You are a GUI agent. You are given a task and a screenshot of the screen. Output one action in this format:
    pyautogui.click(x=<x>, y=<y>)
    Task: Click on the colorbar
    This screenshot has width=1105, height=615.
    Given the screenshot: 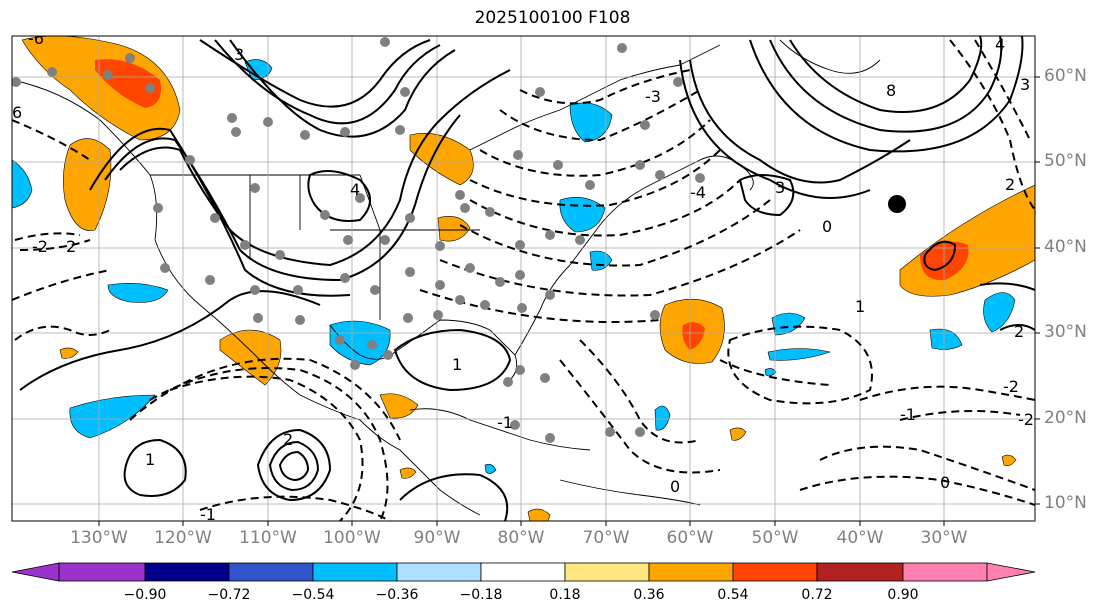 What is the action you would take?
    pyautogui.click(x=523, y=572)
    